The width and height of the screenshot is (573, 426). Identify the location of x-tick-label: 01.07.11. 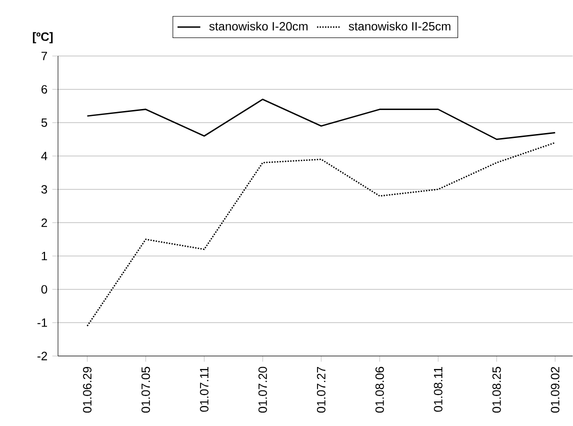
(204, 389).